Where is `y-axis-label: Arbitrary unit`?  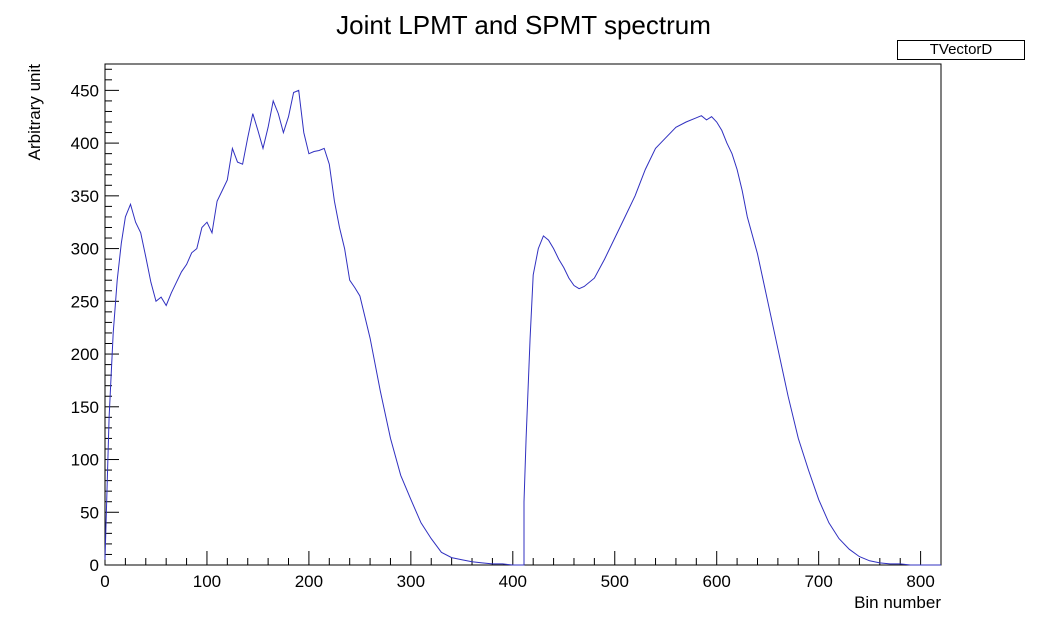
y-axis-label: Arbitrary unit is located at coordinates (34, 112).